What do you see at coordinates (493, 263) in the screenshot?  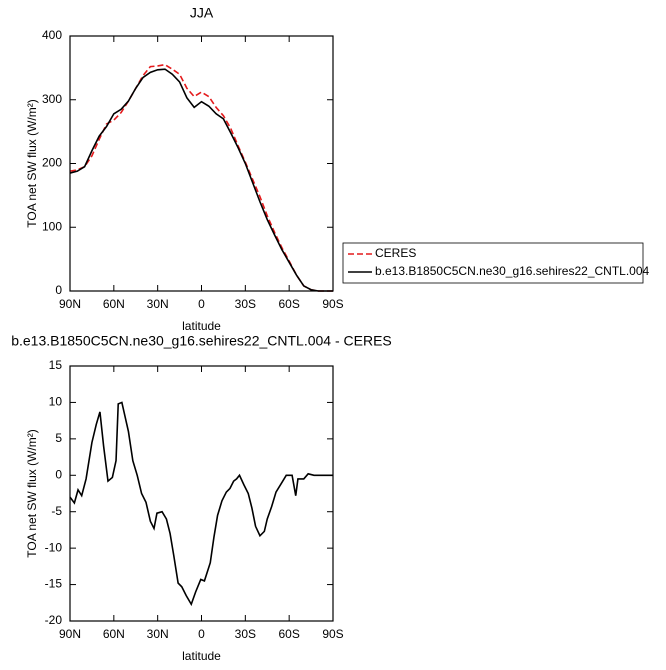 I see `legend-box` at bounding box center [493, 263].